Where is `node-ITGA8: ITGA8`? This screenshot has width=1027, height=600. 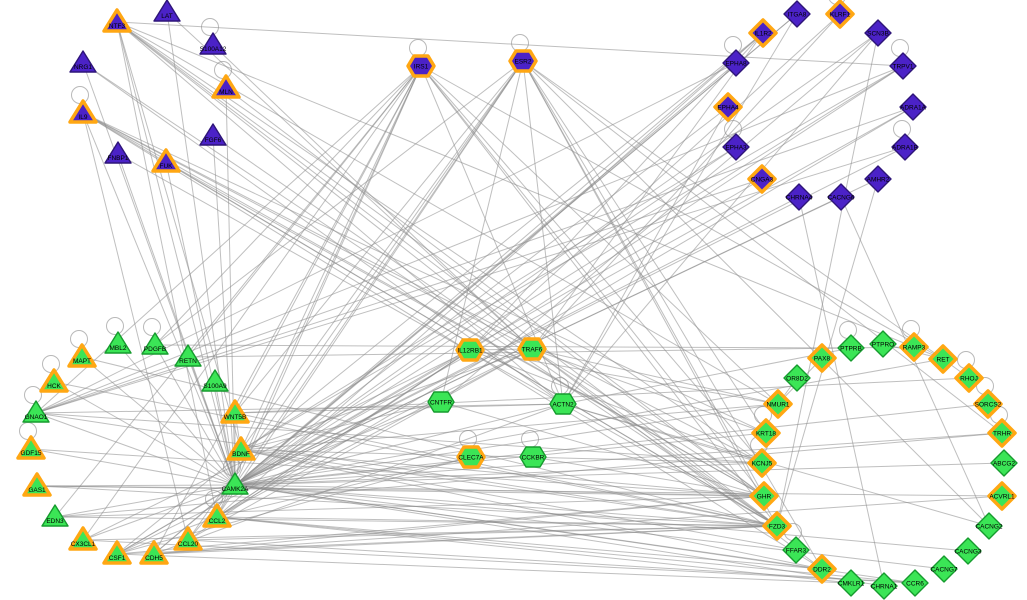
node-ITGA8: ITGA8 is located at coordinates (797, 14).